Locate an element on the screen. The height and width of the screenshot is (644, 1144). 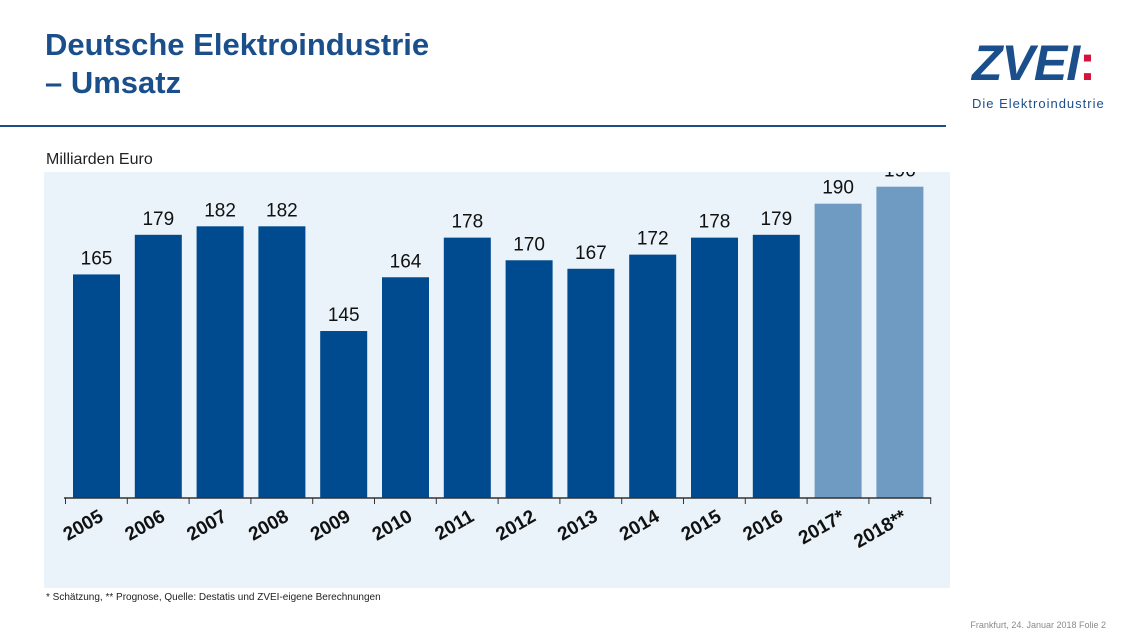
logo-mark-text: ZVEI is located at coordinates (1026, 63).